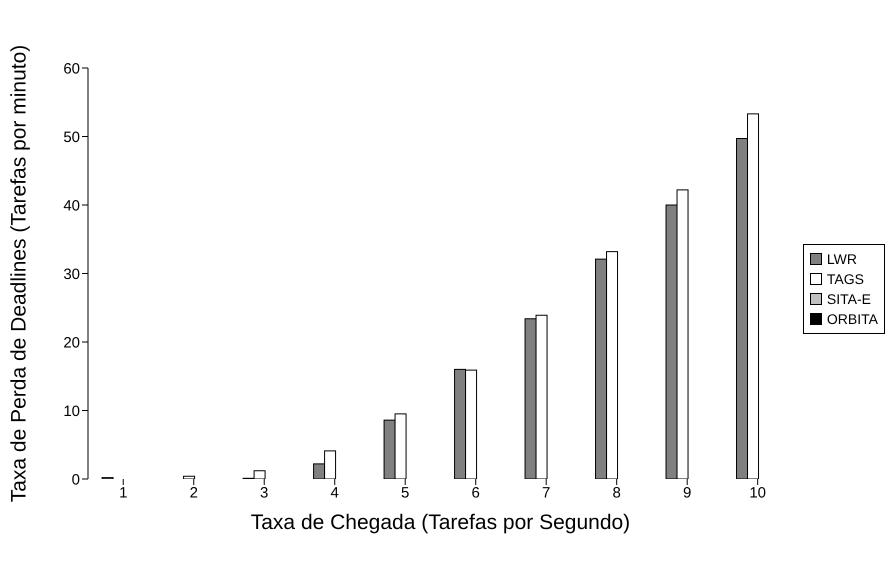 This screenshot has height=577, width=893. Describe the element at coordinates (76, 479) in the screenshot. I see `y-tick-label: 0` at that location.